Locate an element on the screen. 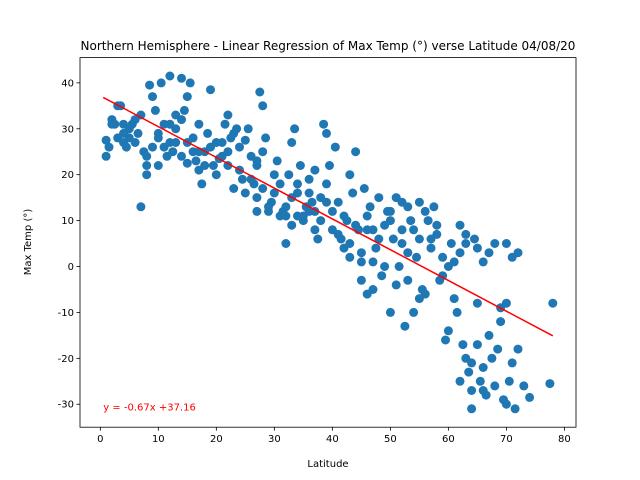 The height and width of the screenshot is (480, 640). y-tick-label: 0 is located at coordinates (71, 267).